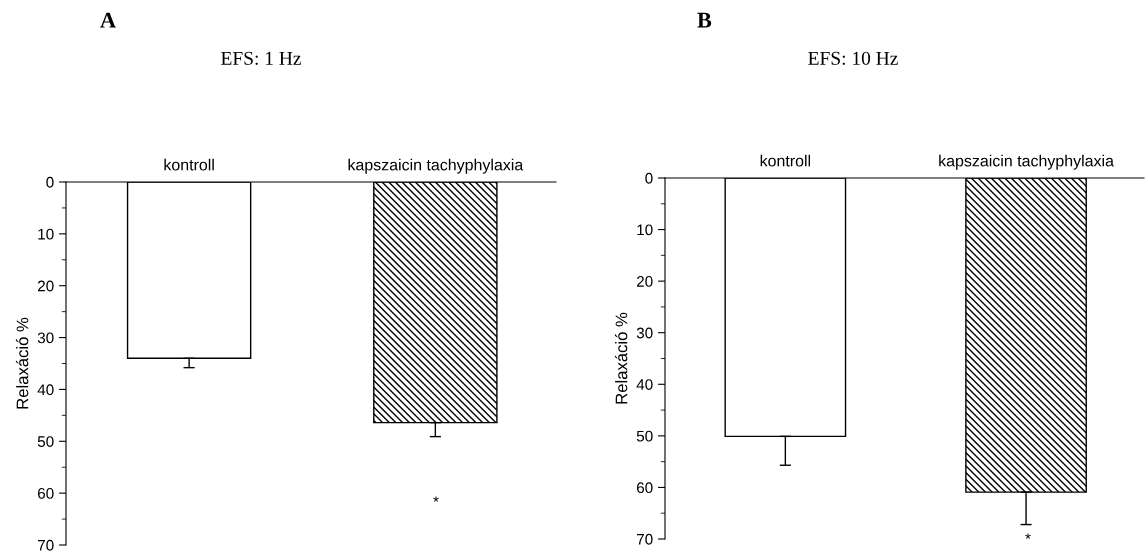 This screenshot has height=551, width=1145. Describe the element at coordinates (853, 58) in the screenshot. I see `chart-title: EFS: 10 Hz` at that location.